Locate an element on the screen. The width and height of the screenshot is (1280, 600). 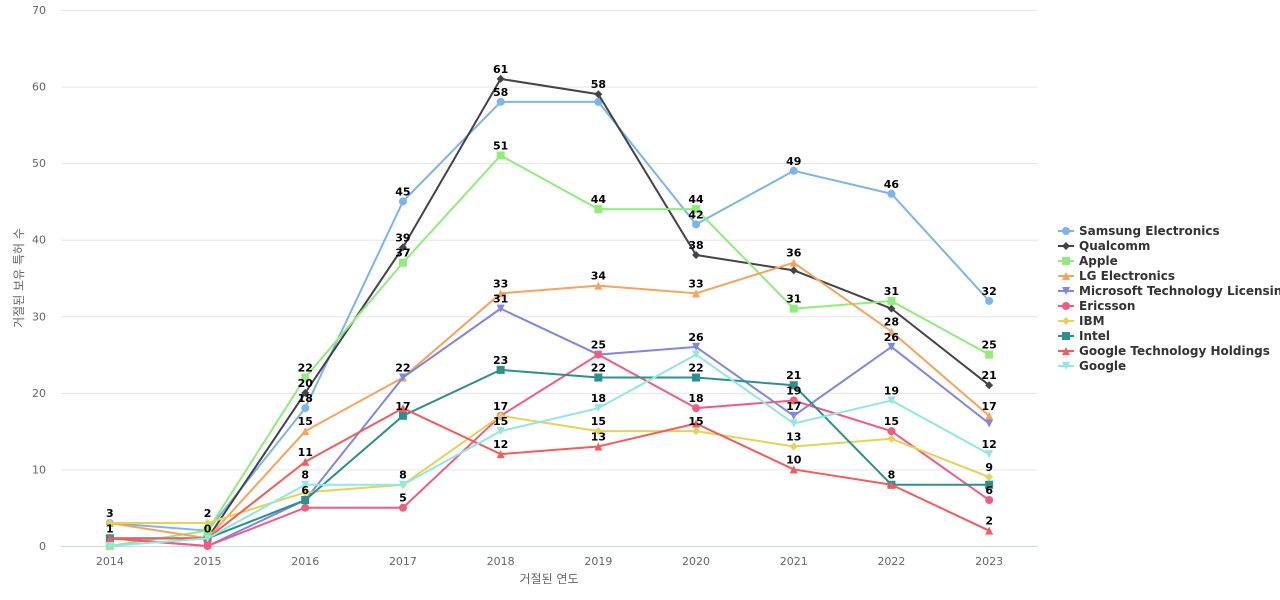
data-label: 5 is located at coordinates (403, 498).